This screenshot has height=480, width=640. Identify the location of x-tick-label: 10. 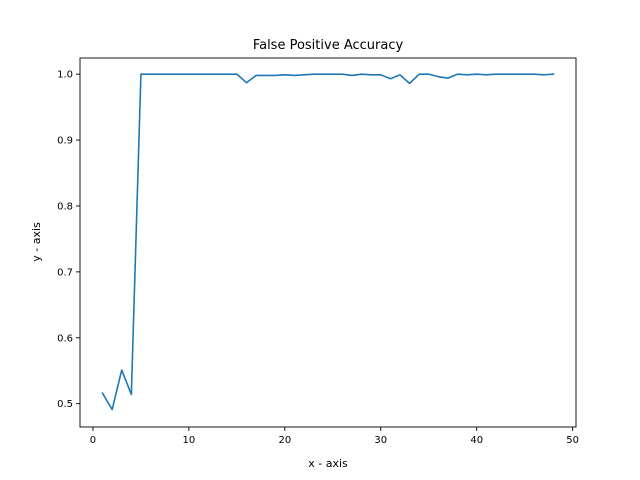
(189, 440).